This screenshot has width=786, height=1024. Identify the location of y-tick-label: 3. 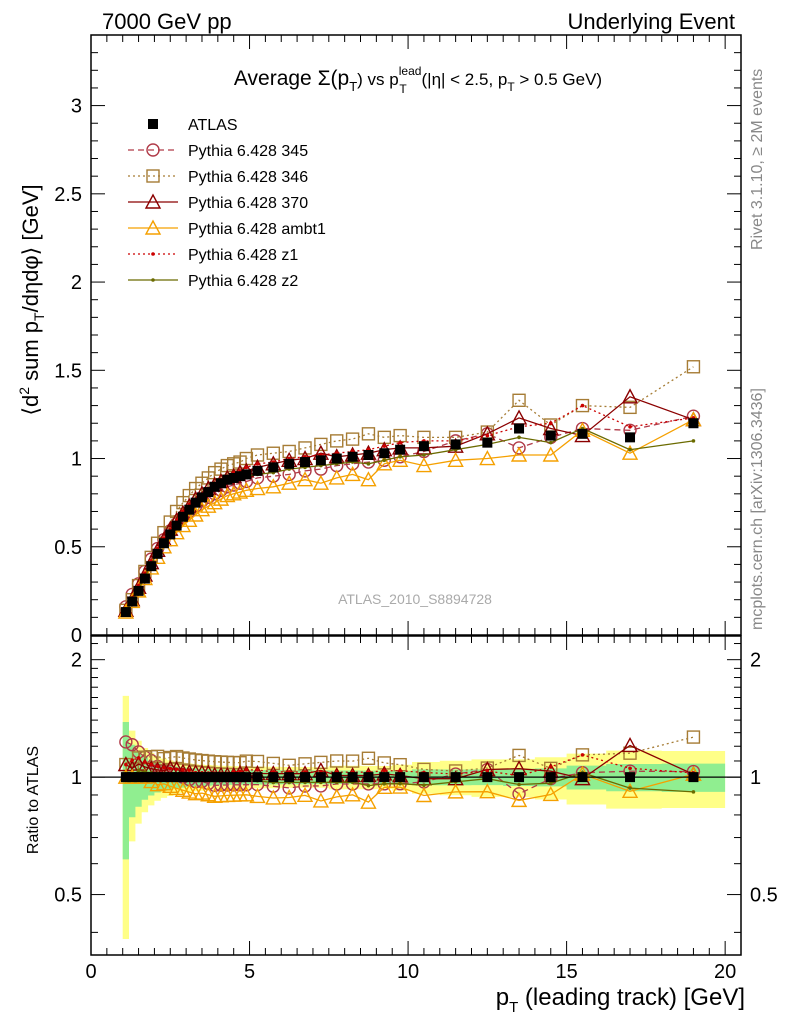
(76, 107).